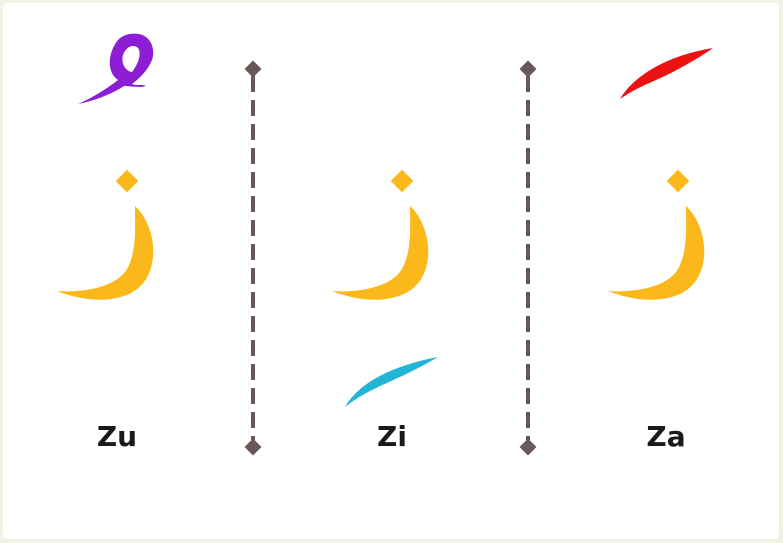 The image size is (783, 543). I want to click on syllable-label-zi: Zi, so click(392, 436).